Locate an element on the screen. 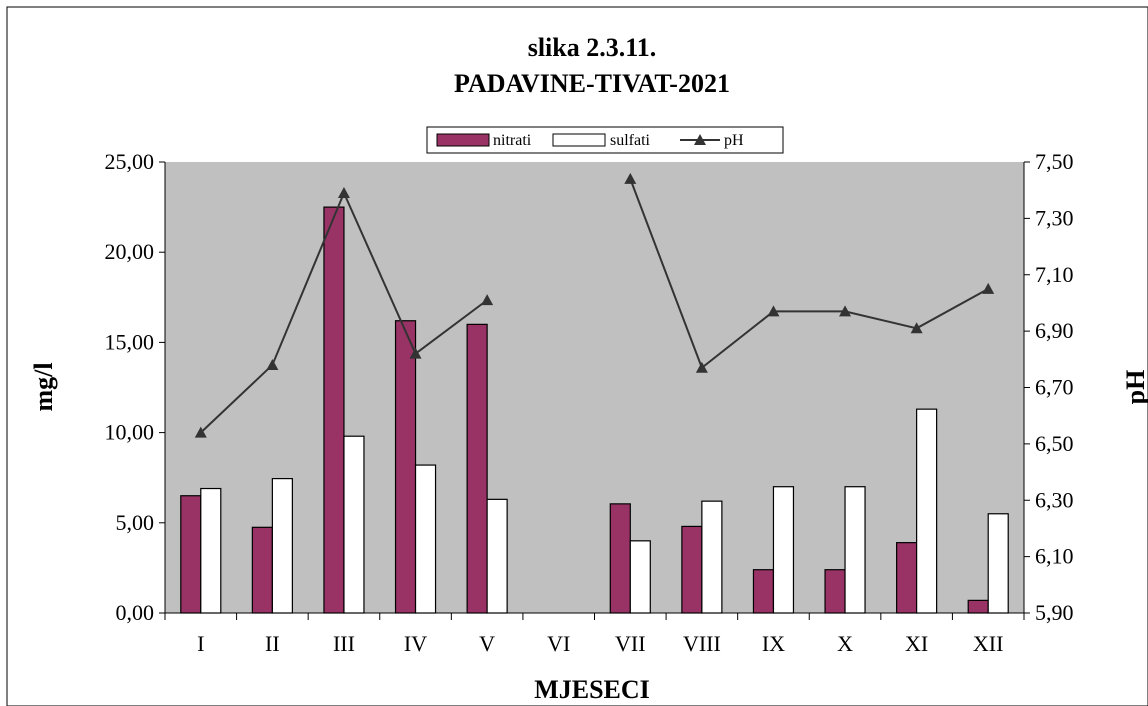 The height and width of the screenshot is (706, 1148). y-tick-label: 10,00 is located at coordinates (130, 432).